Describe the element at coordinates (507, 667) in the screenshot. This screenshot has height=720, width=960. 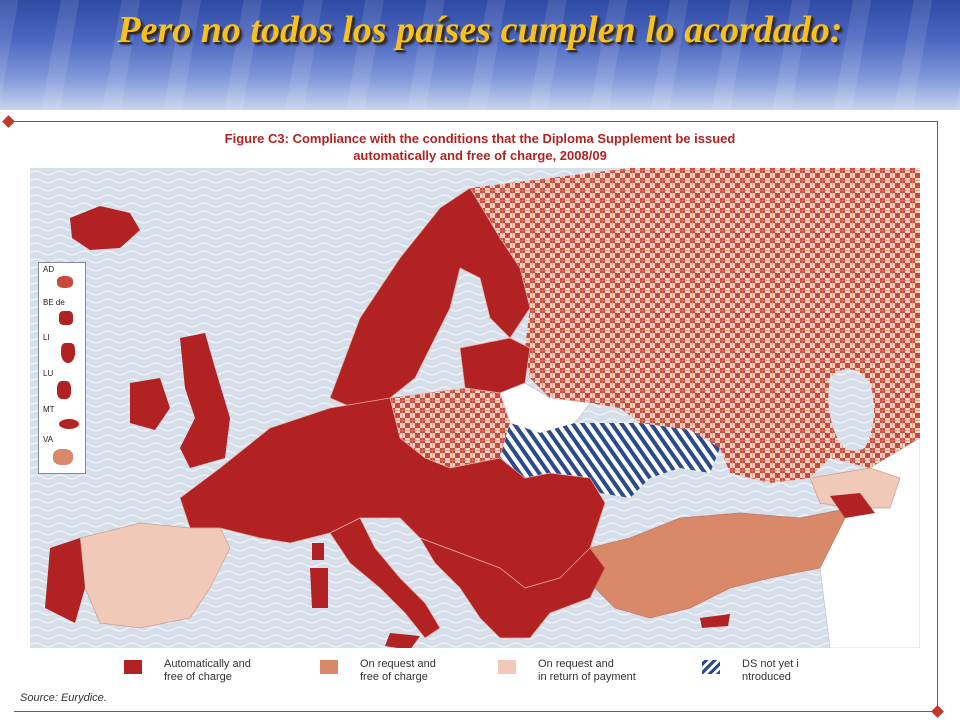
I see `legend-swatch-request-payment` at that location.